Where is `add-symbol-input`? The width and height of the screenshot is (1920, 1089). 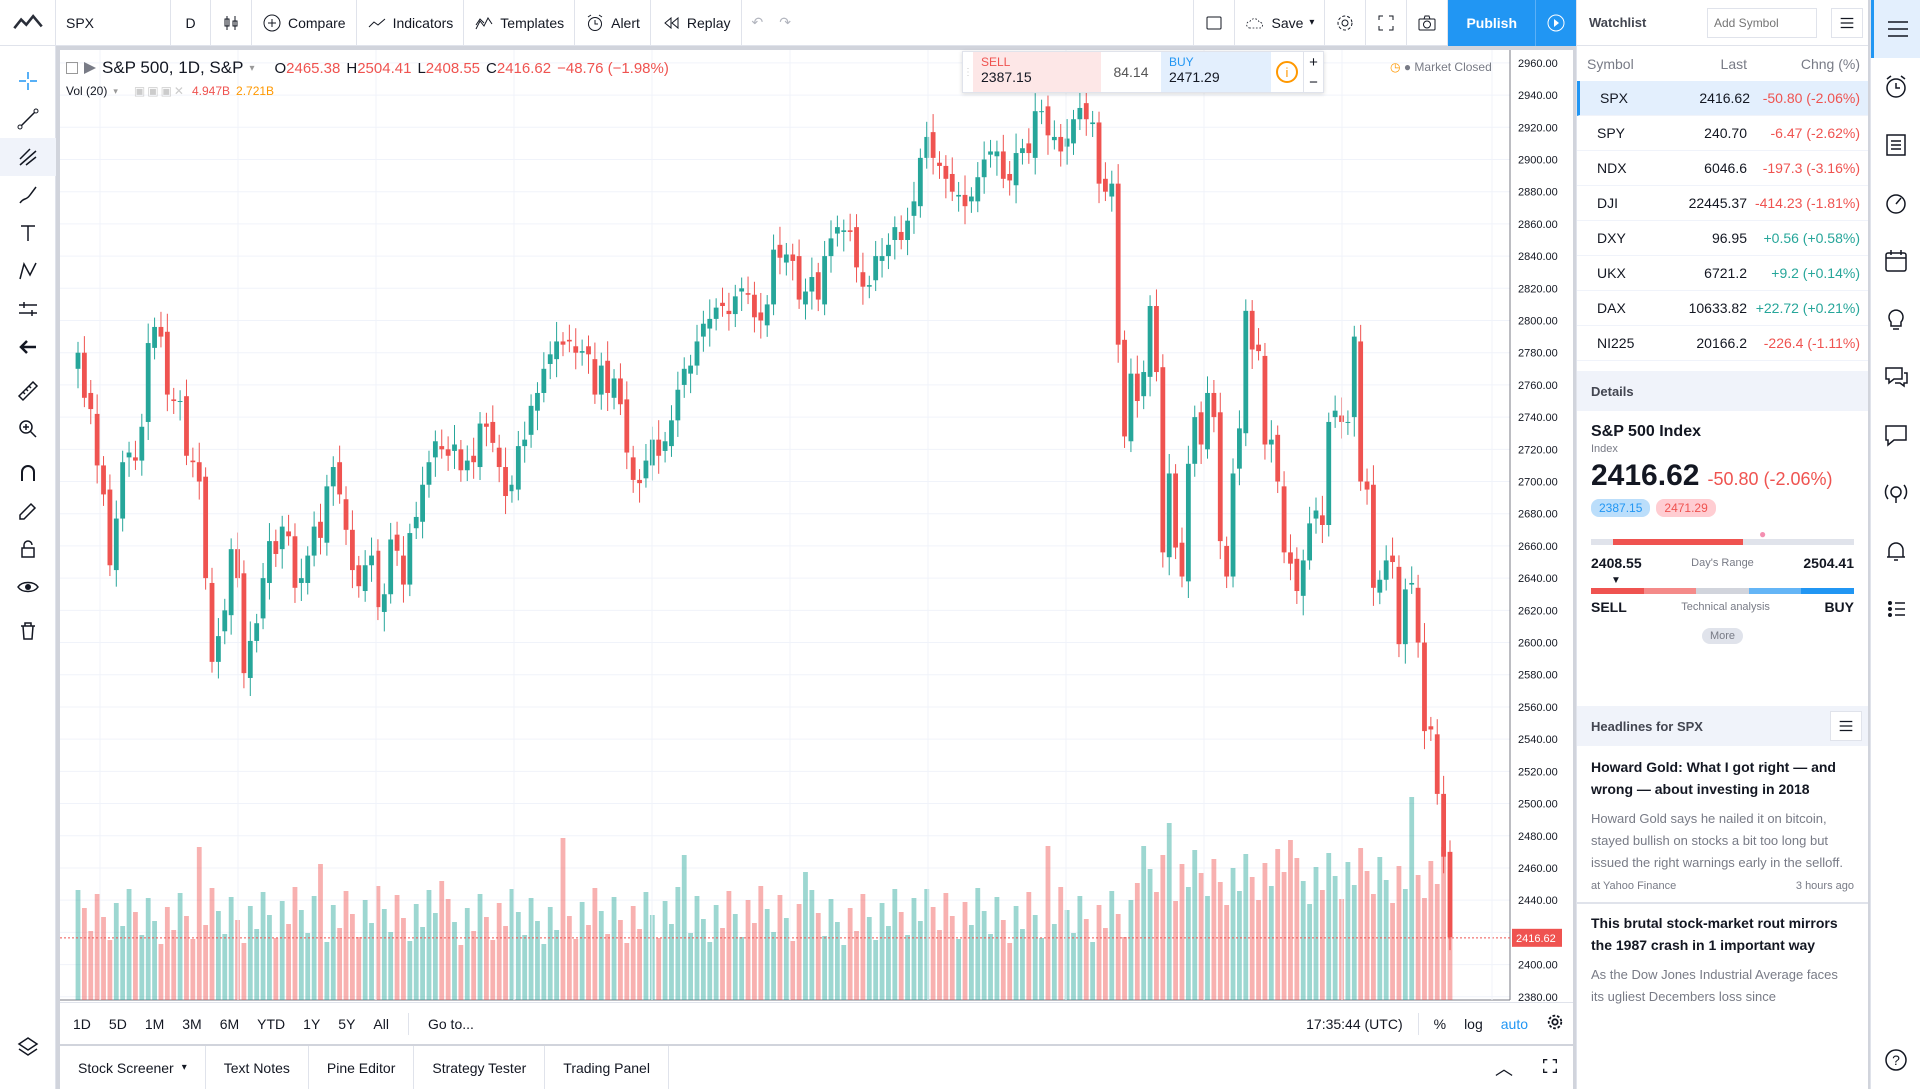
add-symbol-input is located at coordinates (1762, 22).